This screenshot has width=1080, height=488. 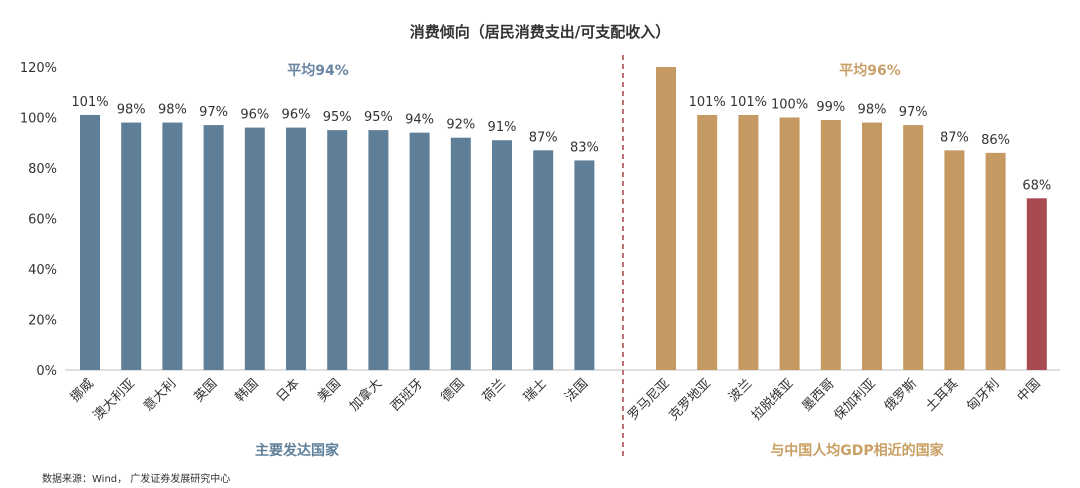 I want to click on y-tick-label: 20%, so click(x=42, y=321).